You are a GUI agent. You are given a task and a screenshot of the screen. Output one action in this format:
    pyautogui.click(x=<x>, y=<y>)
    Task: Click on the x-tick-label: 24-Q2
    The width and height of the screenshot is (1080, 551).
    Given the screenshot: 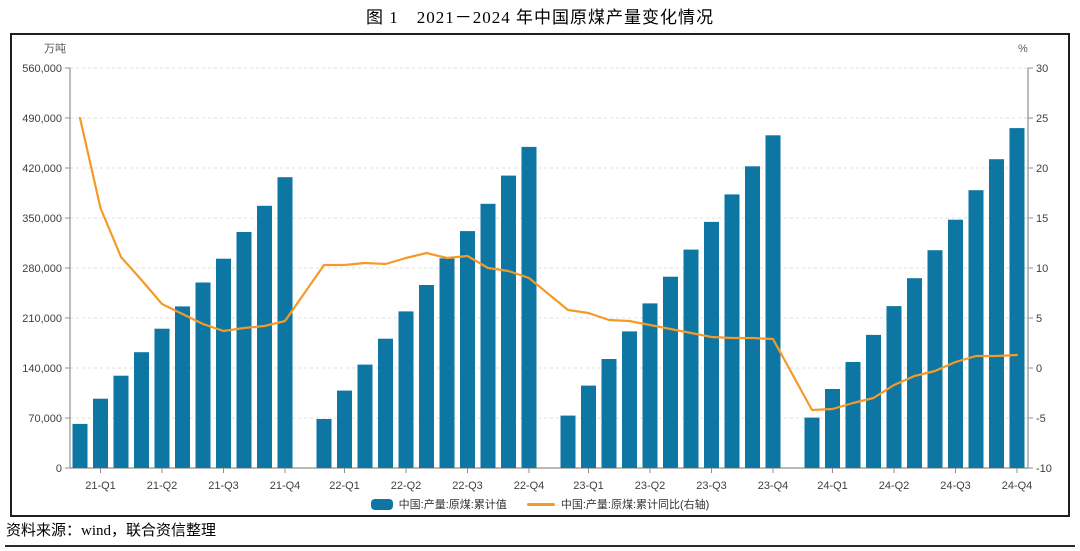 What is the action you would take?
    pyautogui.click(x=894, y=486)
    